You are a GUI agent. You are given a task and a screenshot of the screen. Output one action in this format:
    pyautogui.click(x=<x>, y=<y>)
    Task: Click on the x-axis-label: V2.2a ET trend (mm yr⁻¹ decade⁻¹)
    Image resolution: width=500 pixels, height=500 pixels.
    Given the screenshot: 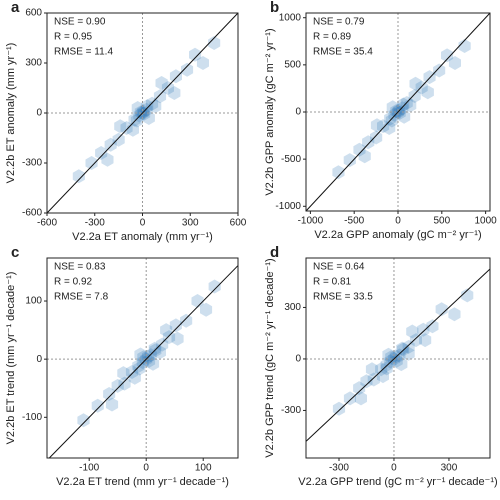 What is the action you would take?
    pyautogui.click(x=142, y=482)
    